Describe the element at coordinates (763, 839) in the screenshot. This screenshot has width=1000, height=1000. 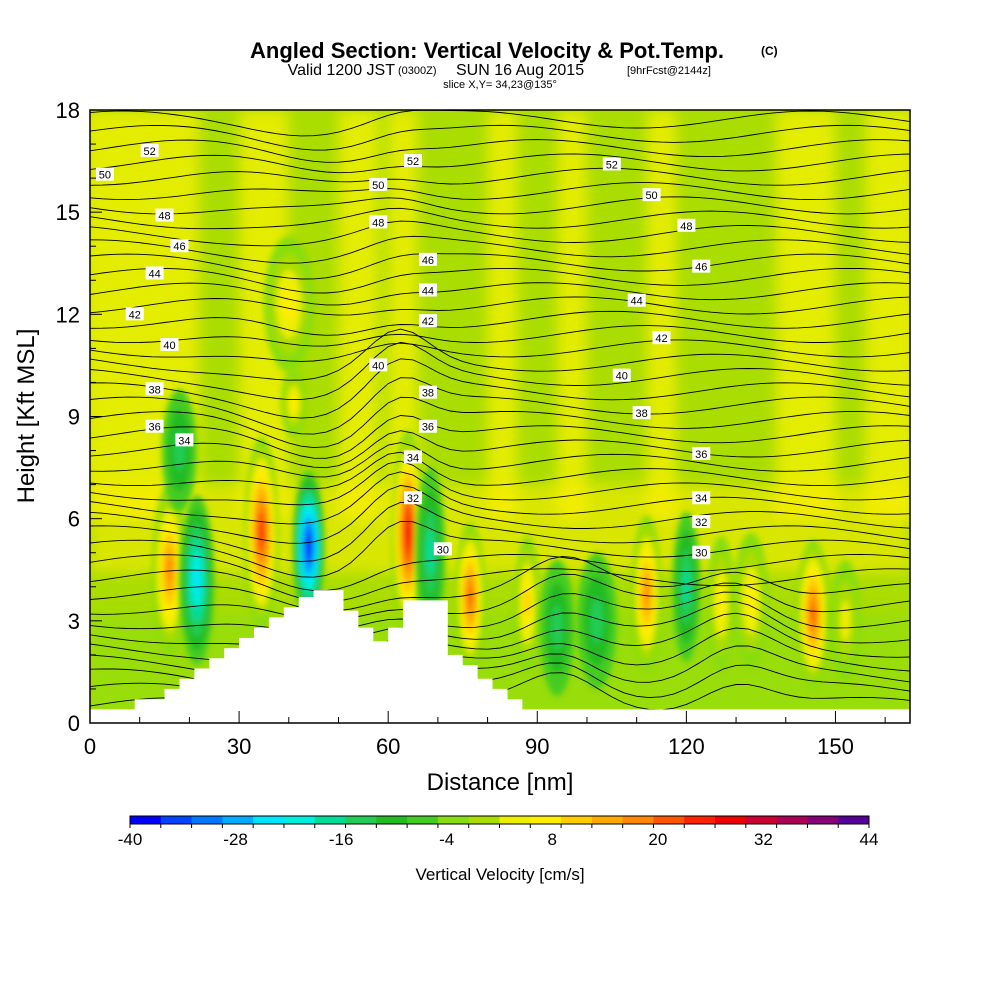
I see `colorbar-tick-label: 32` at that location.